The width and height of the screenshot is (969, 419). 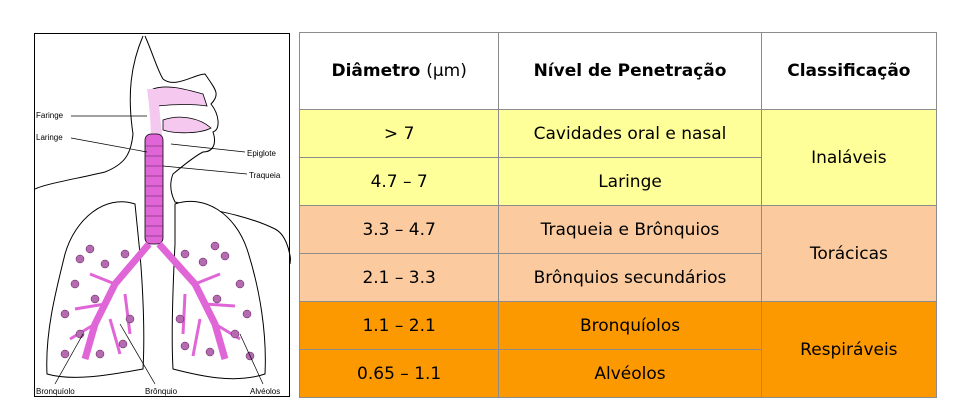 I want to click on table-row: 0.65 – 1.1 Alvéolos, so click(x=617, y=373).